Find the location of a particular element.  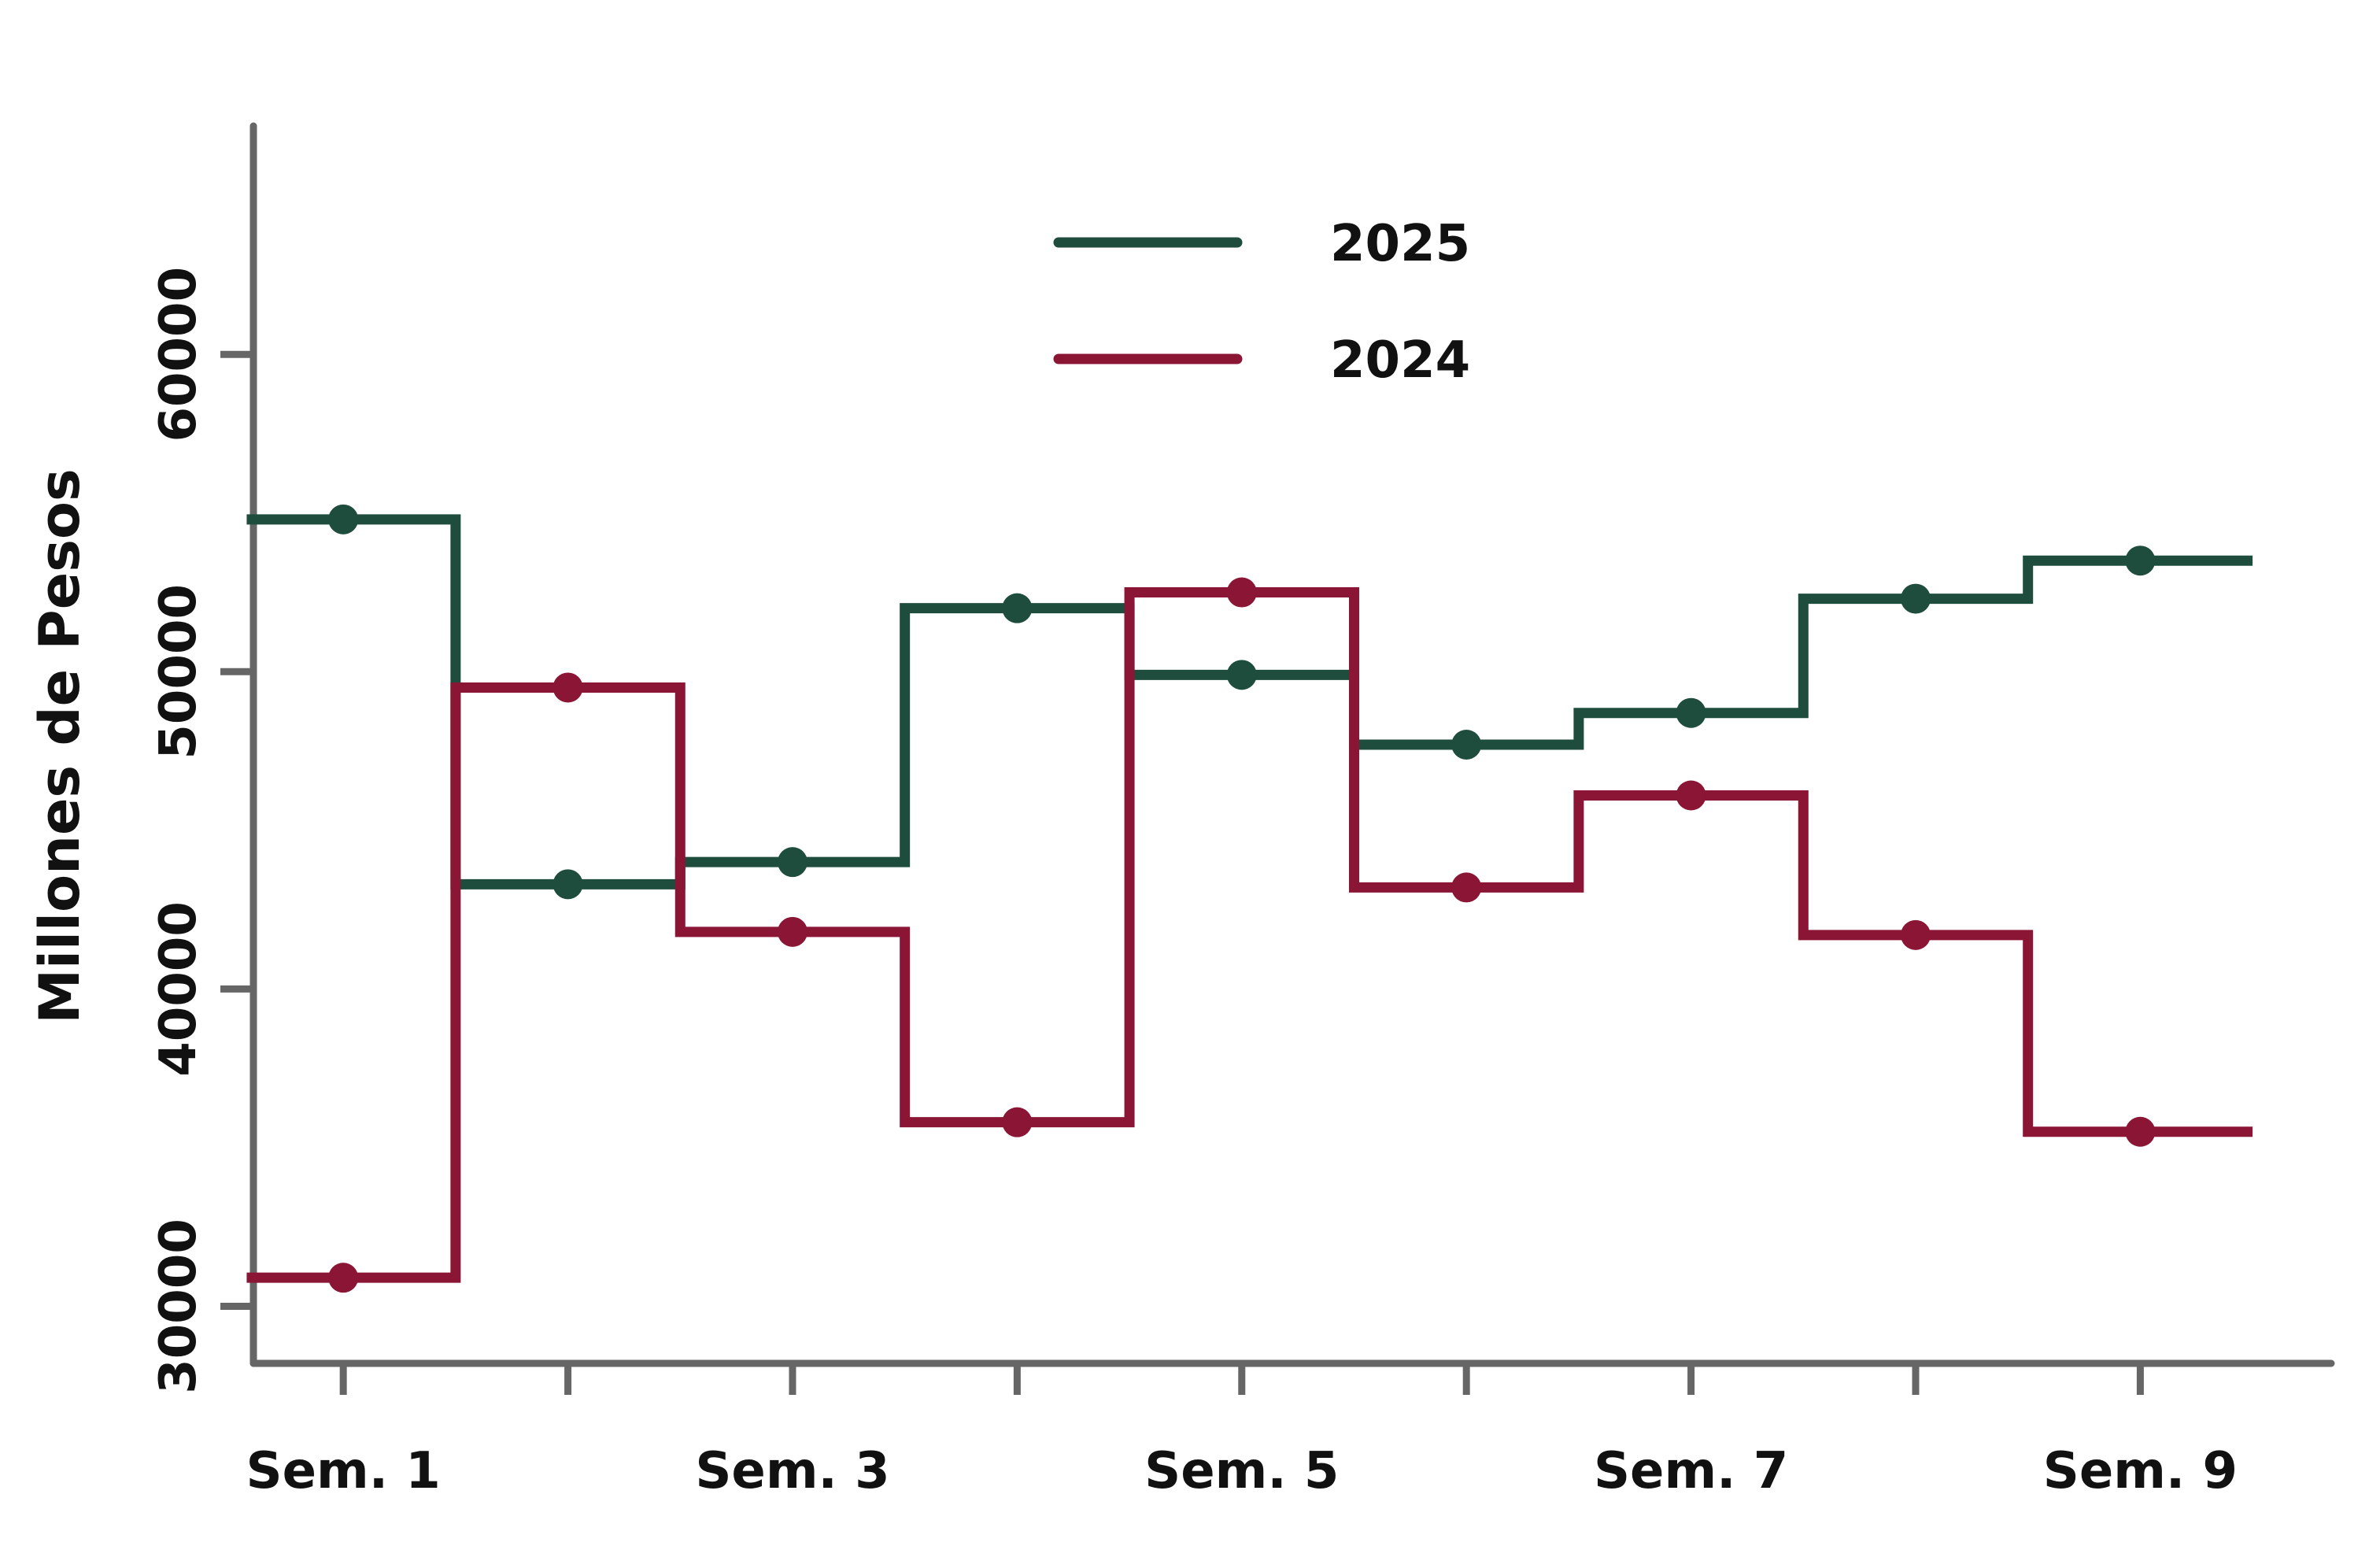

y-tick-label: 60000 is located at coordinates (179, 354).